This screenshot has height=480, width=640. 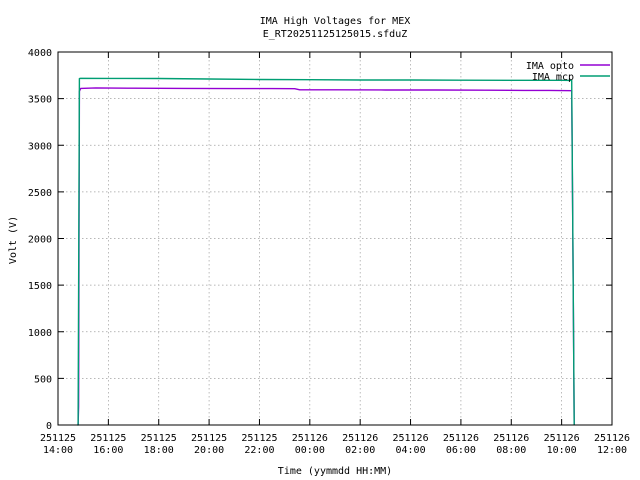 I want to click on legend-label: IMA mcp, so click(x=553, y=77).